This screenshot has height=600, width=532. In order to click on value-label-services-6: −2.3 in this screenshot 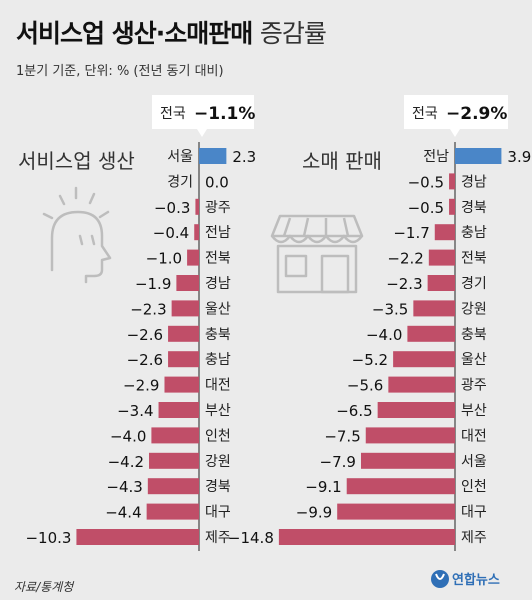, I will do `click(148, 309)`.